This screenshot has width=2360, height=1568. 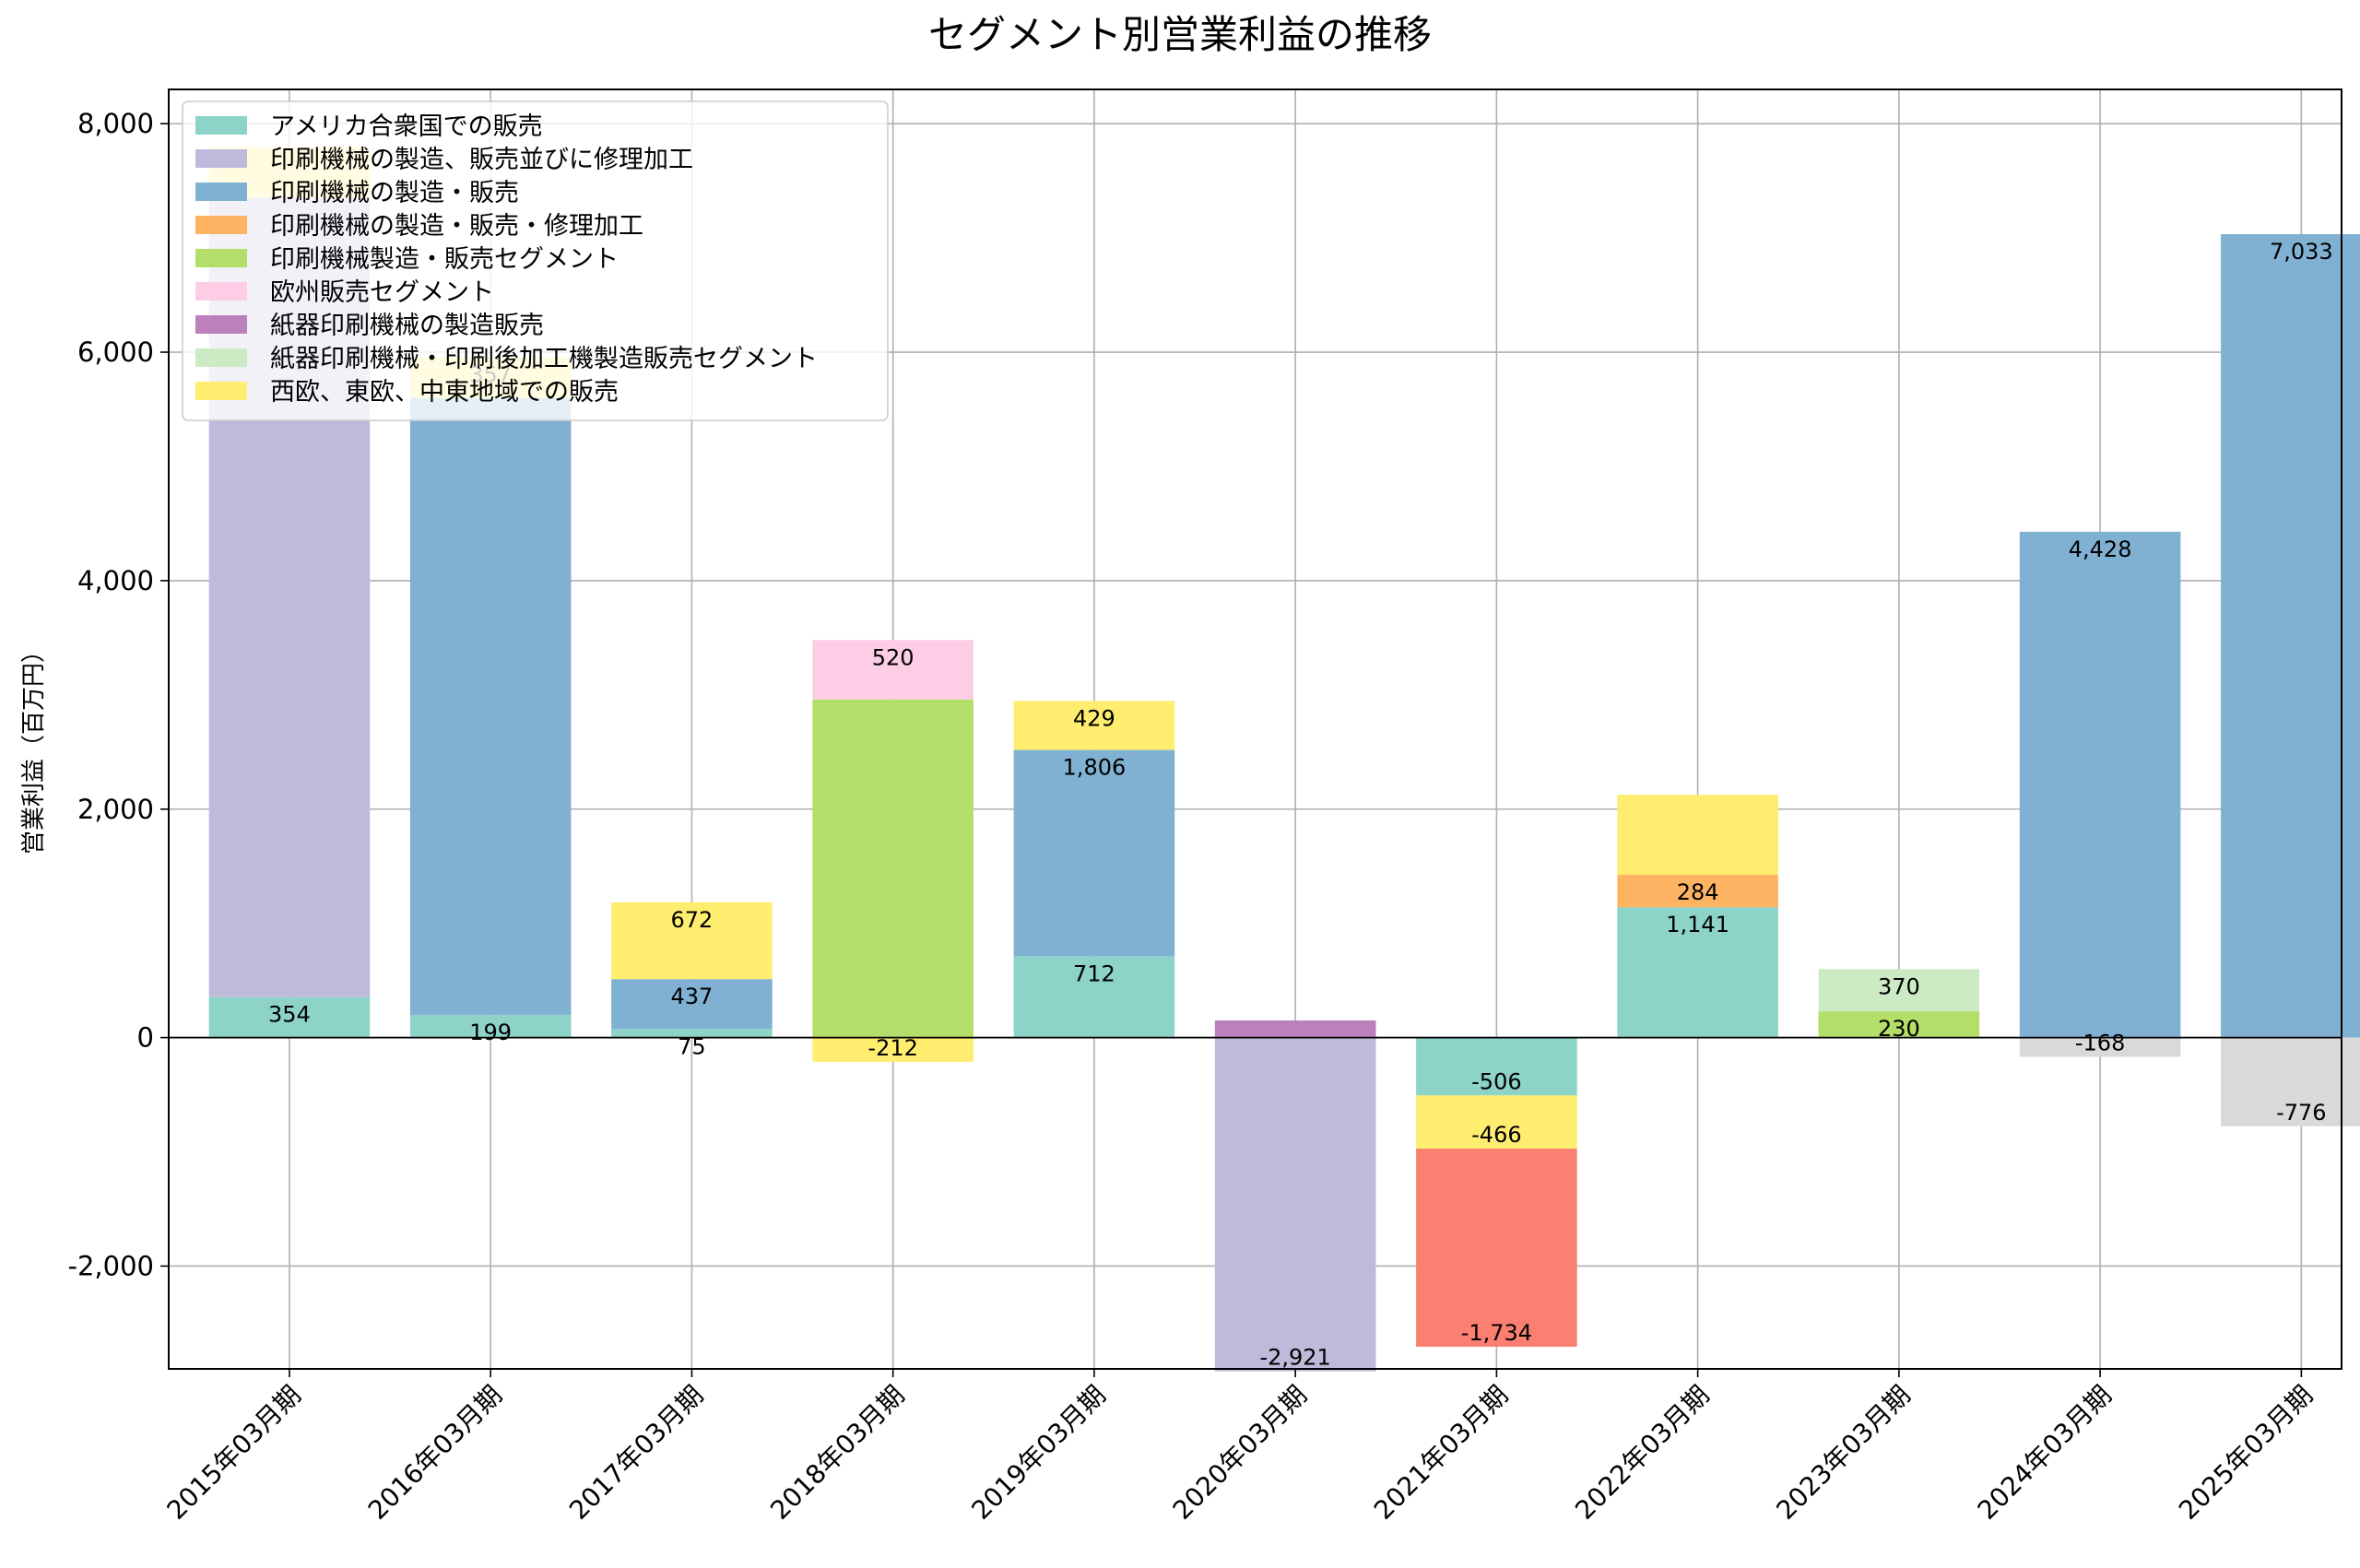 I want to click on y-axis-label: 営業利益（百万円）, so click(x=34, y=747).